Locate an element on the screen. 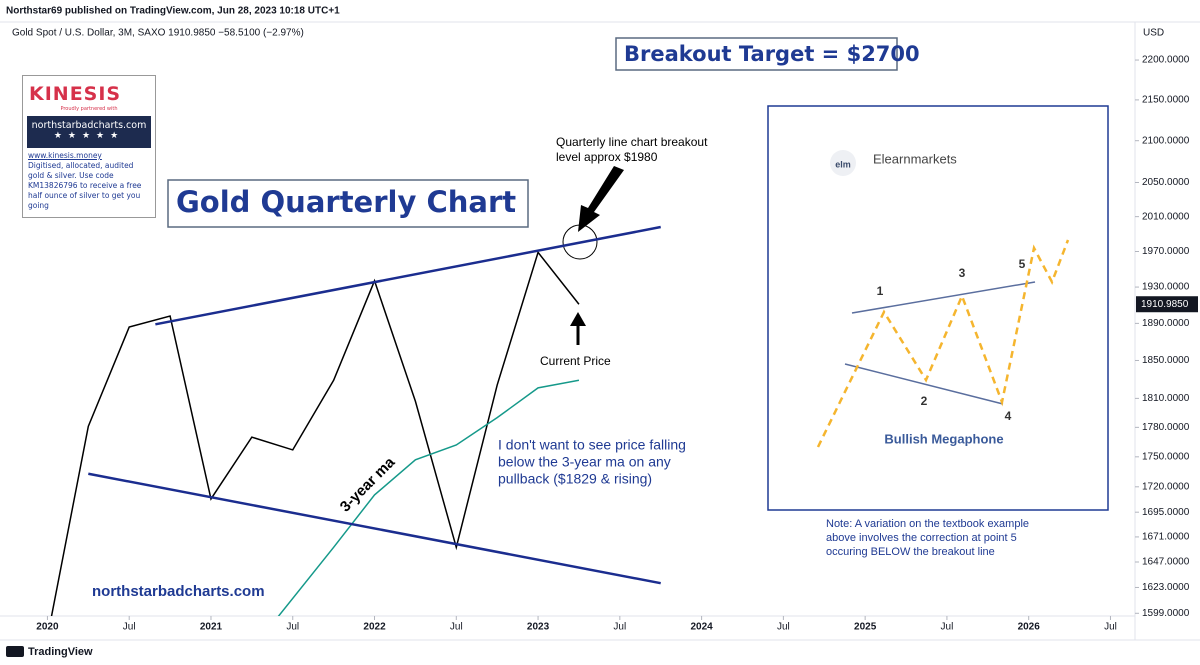  inset-upper is located at coordinates (943, 297).